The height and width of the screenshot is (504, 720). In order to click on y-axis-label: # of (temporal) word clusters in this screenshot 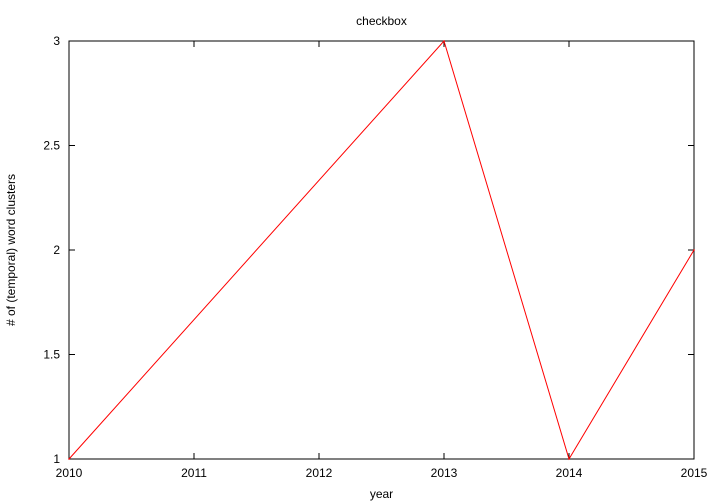, I will do `click(11, 250)`.